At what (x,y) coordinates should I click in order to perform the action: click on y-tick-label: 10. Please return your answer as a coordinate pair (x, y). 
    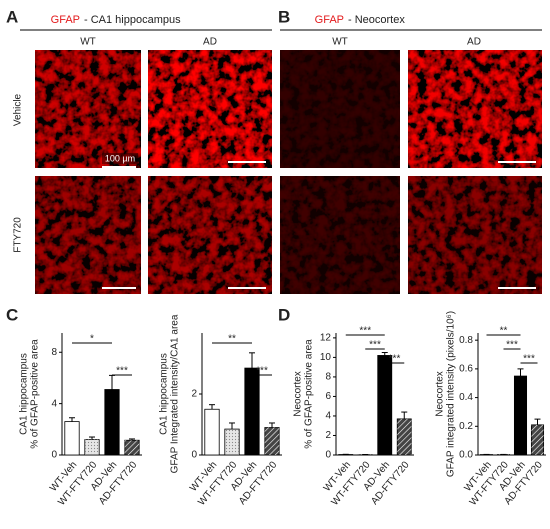
    Looking at the image, I should click on (326, 357).